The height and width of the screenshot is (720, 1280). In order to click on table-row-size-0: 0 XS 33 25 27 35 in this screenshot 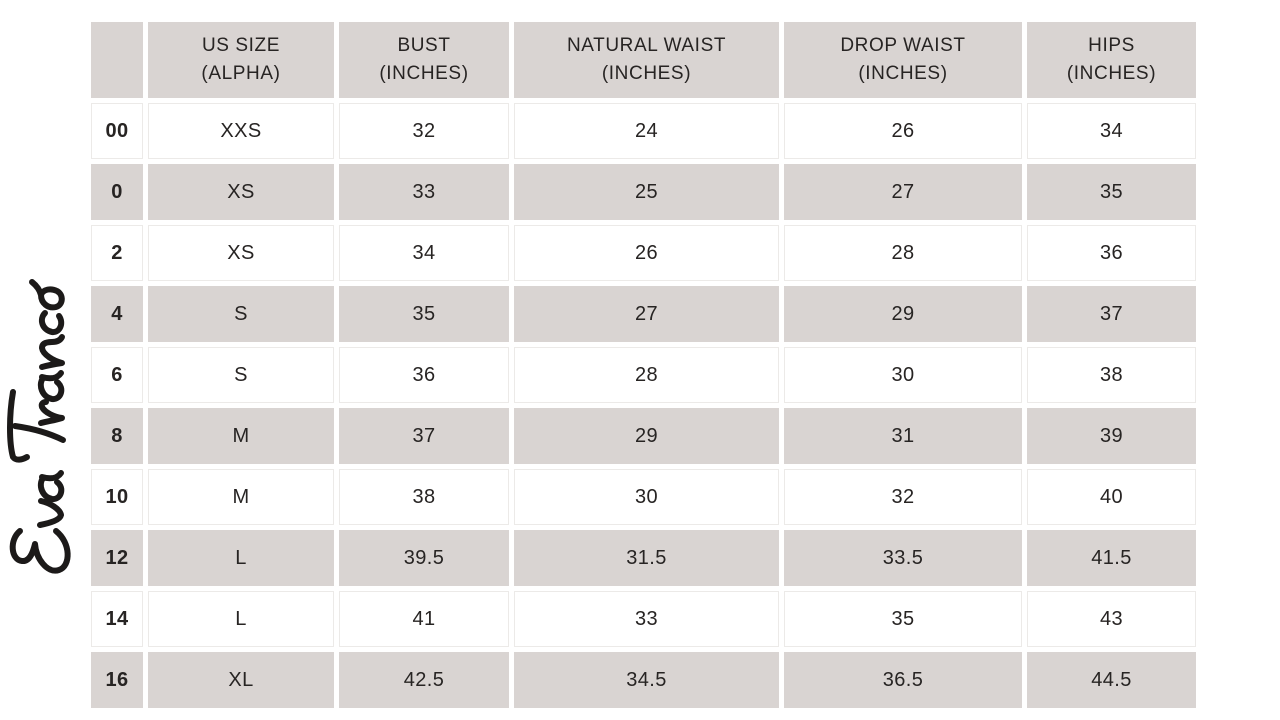, I will do `click(643, 192)`.